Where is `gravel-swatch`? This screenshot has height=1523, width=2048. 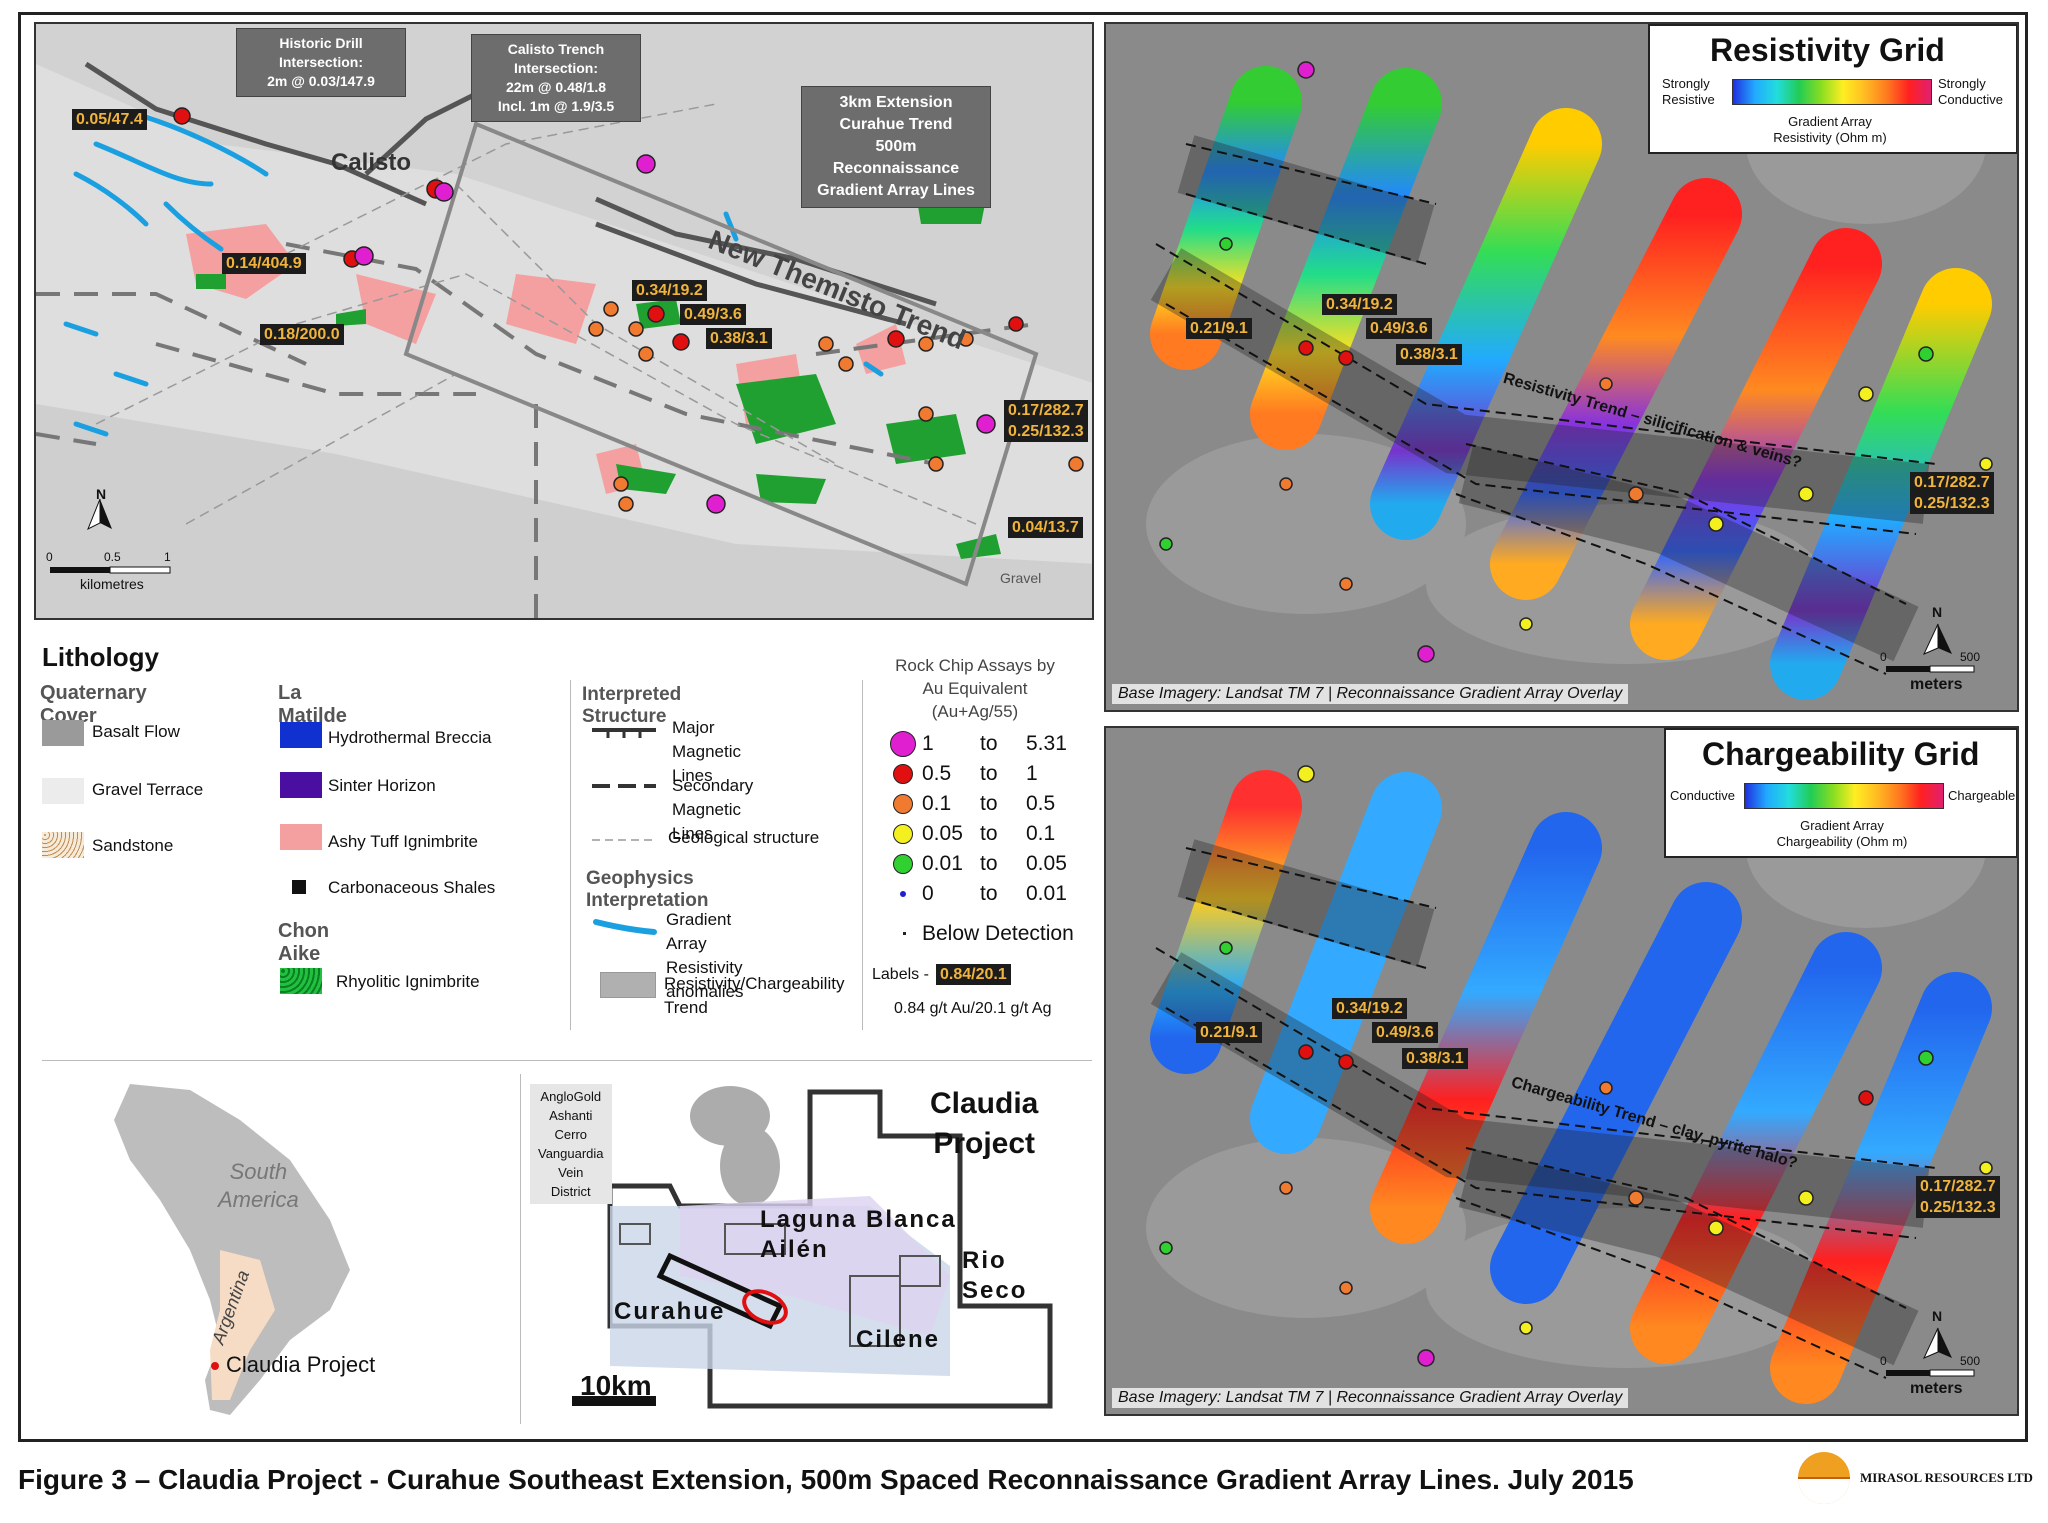
gravel-swatch is located at coordinates (63, 791).